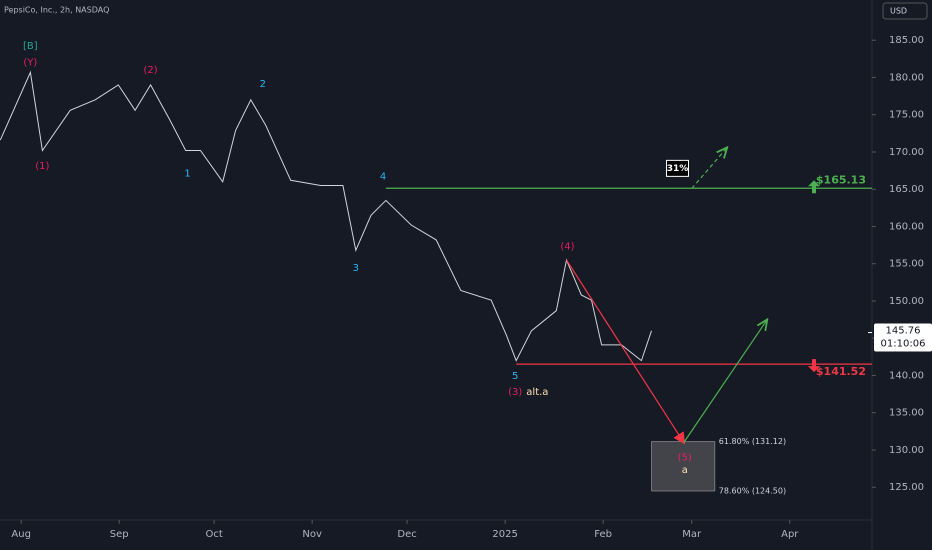 This screenshot has height=550, width=932. What do you see at coordinates (603, 534) in the screenshot?
I see `x-tick-label: Feb` at bounding box center [603, 534].